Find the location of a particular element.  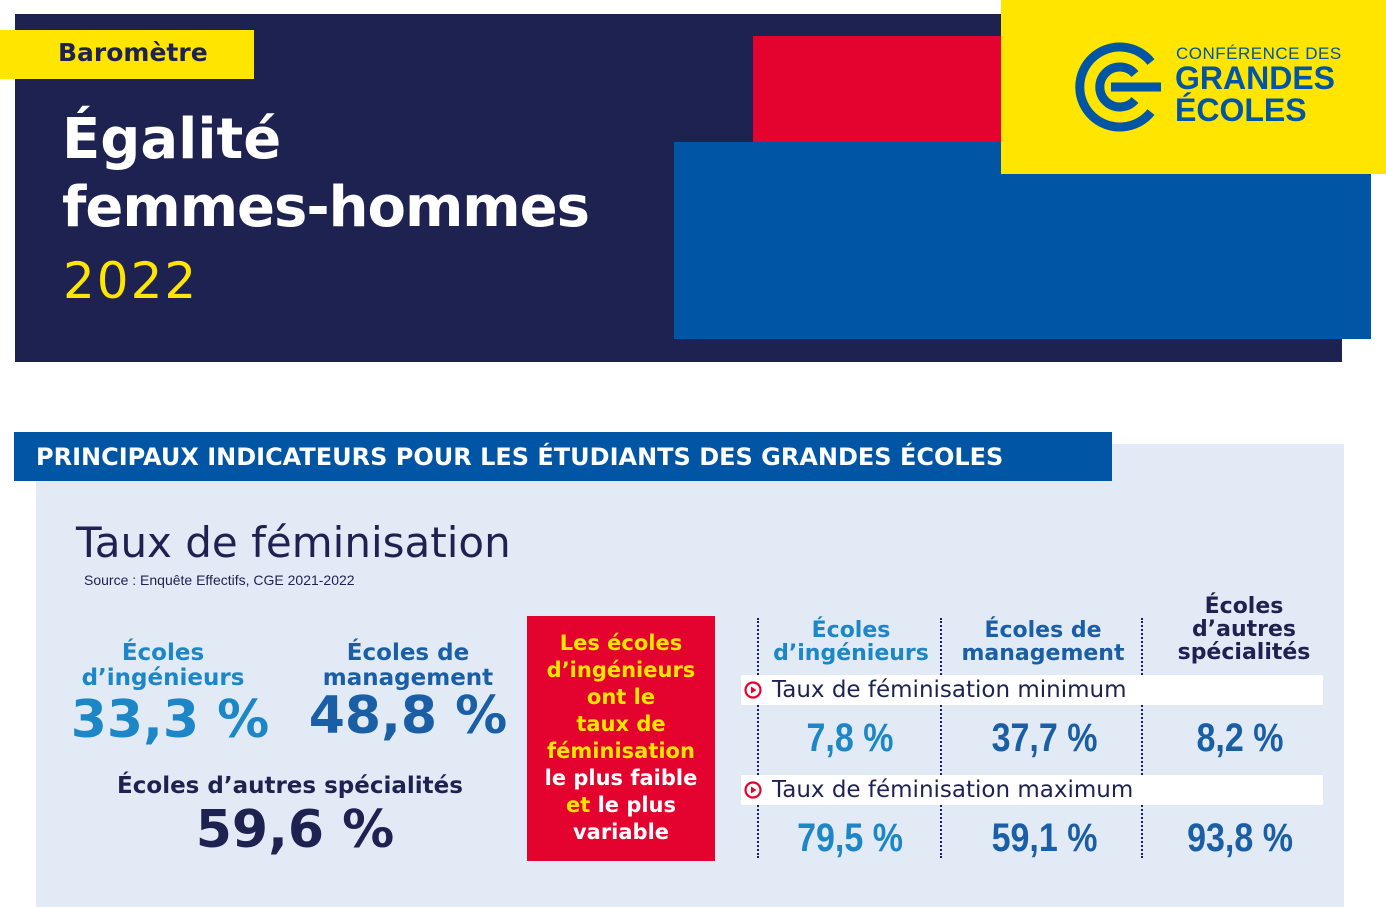

barometer-tag: Baromètre is located at coordinates (127, 54).